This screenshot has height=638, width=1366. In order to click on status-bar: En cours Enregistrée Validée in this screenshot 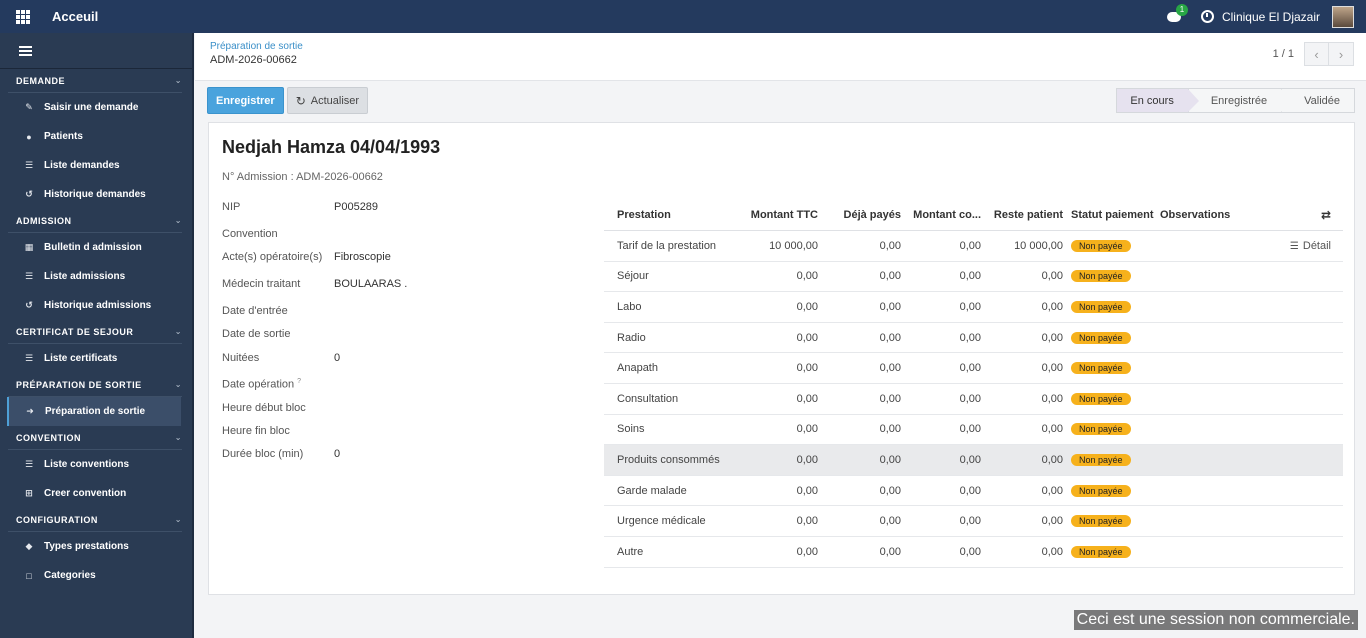, I will do `click(1235, 100)`.